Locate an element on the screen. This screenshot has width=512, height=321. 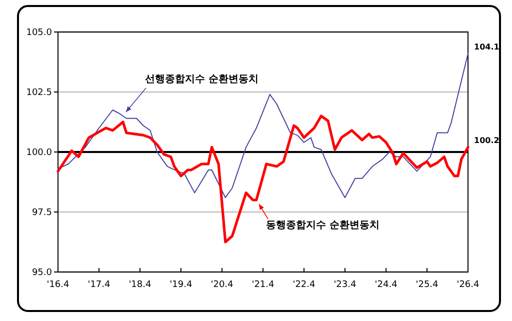
y-tick-label: 102.5 is located at coordinates (39, 93).